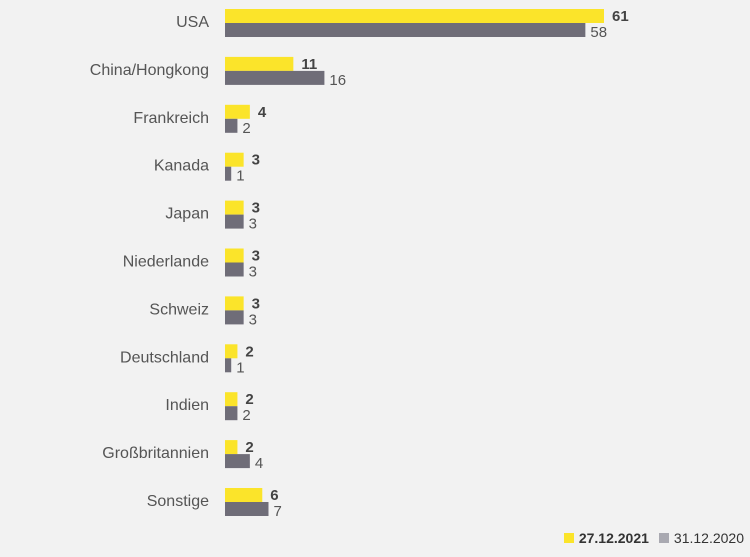 This screenshot has width=750, height=557. Describe the element at coordinates (231, 351) in the screenshot. I see `bar-2021-deutschland` at that location.